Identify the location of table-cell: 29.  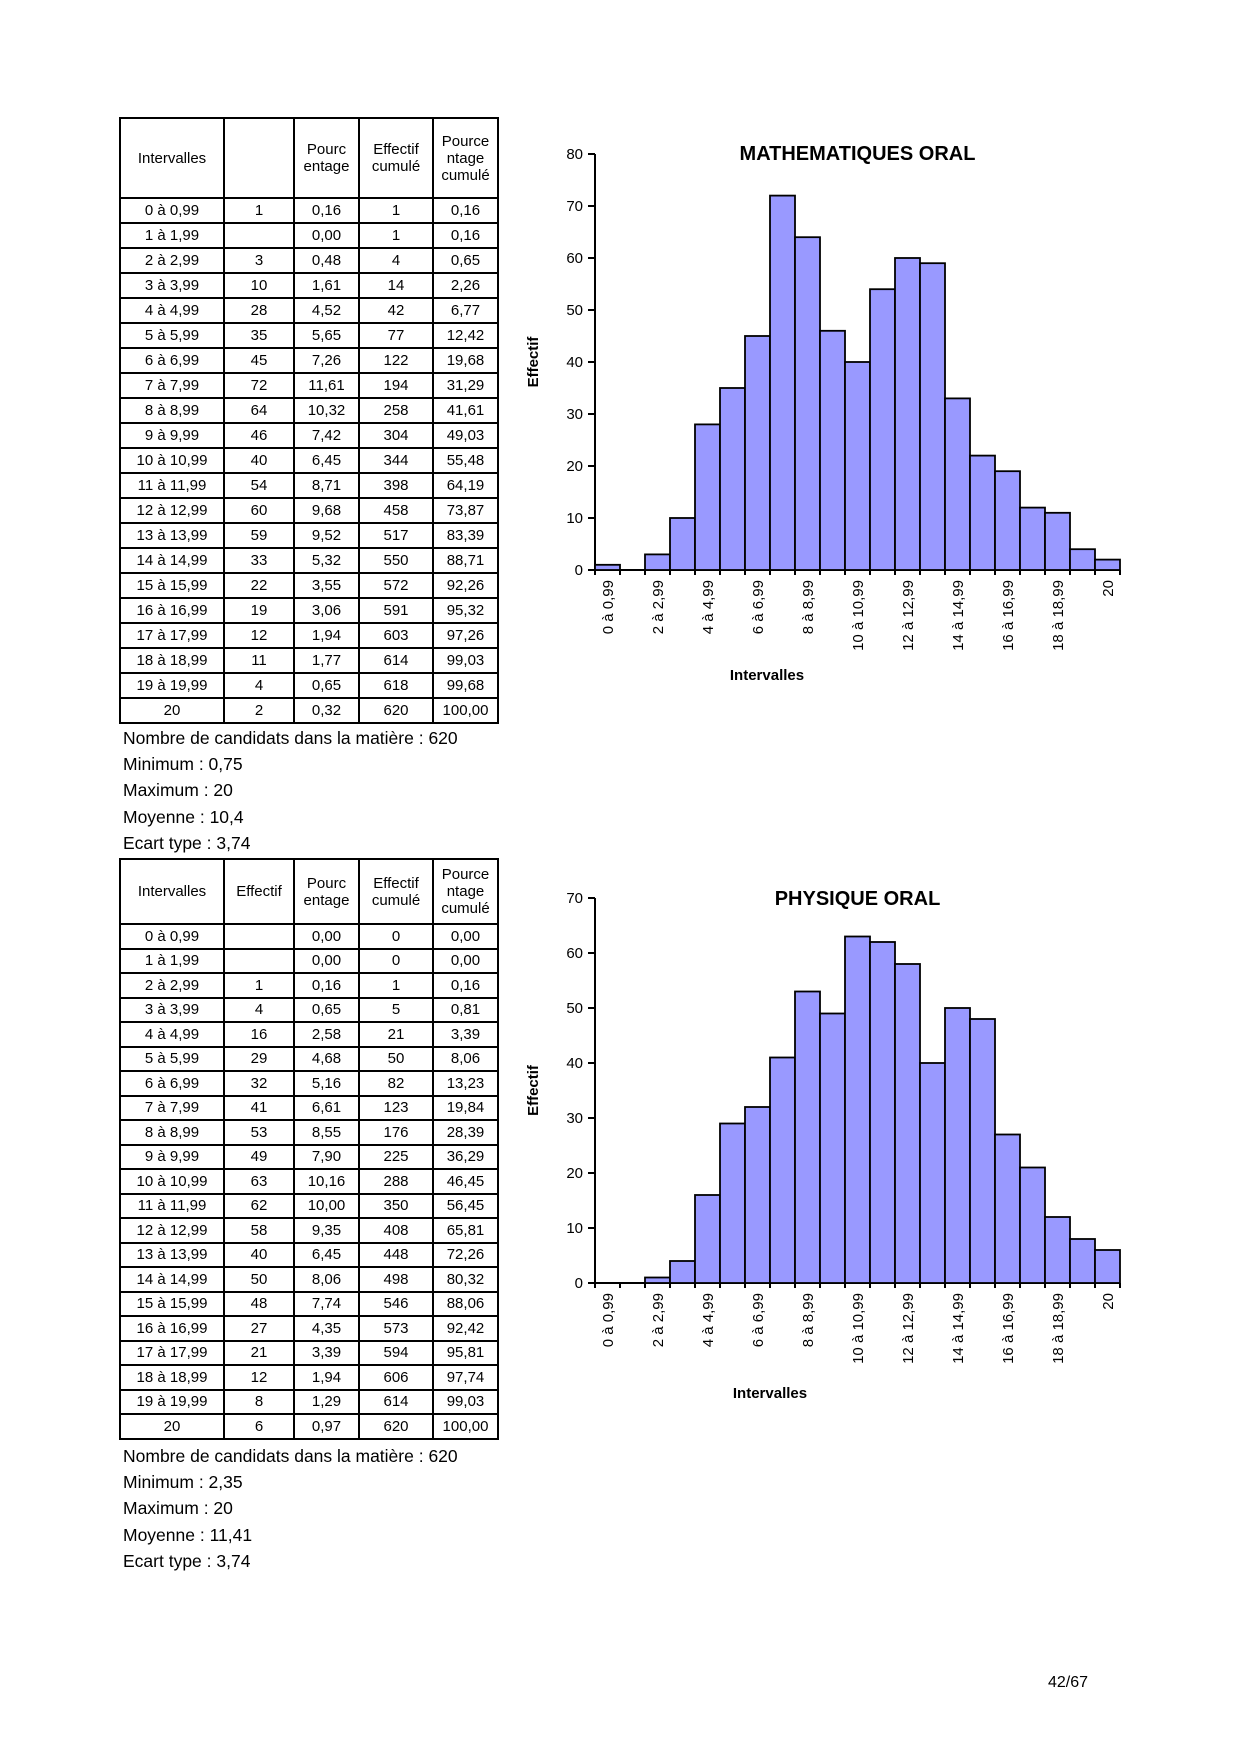
(259, 1058).